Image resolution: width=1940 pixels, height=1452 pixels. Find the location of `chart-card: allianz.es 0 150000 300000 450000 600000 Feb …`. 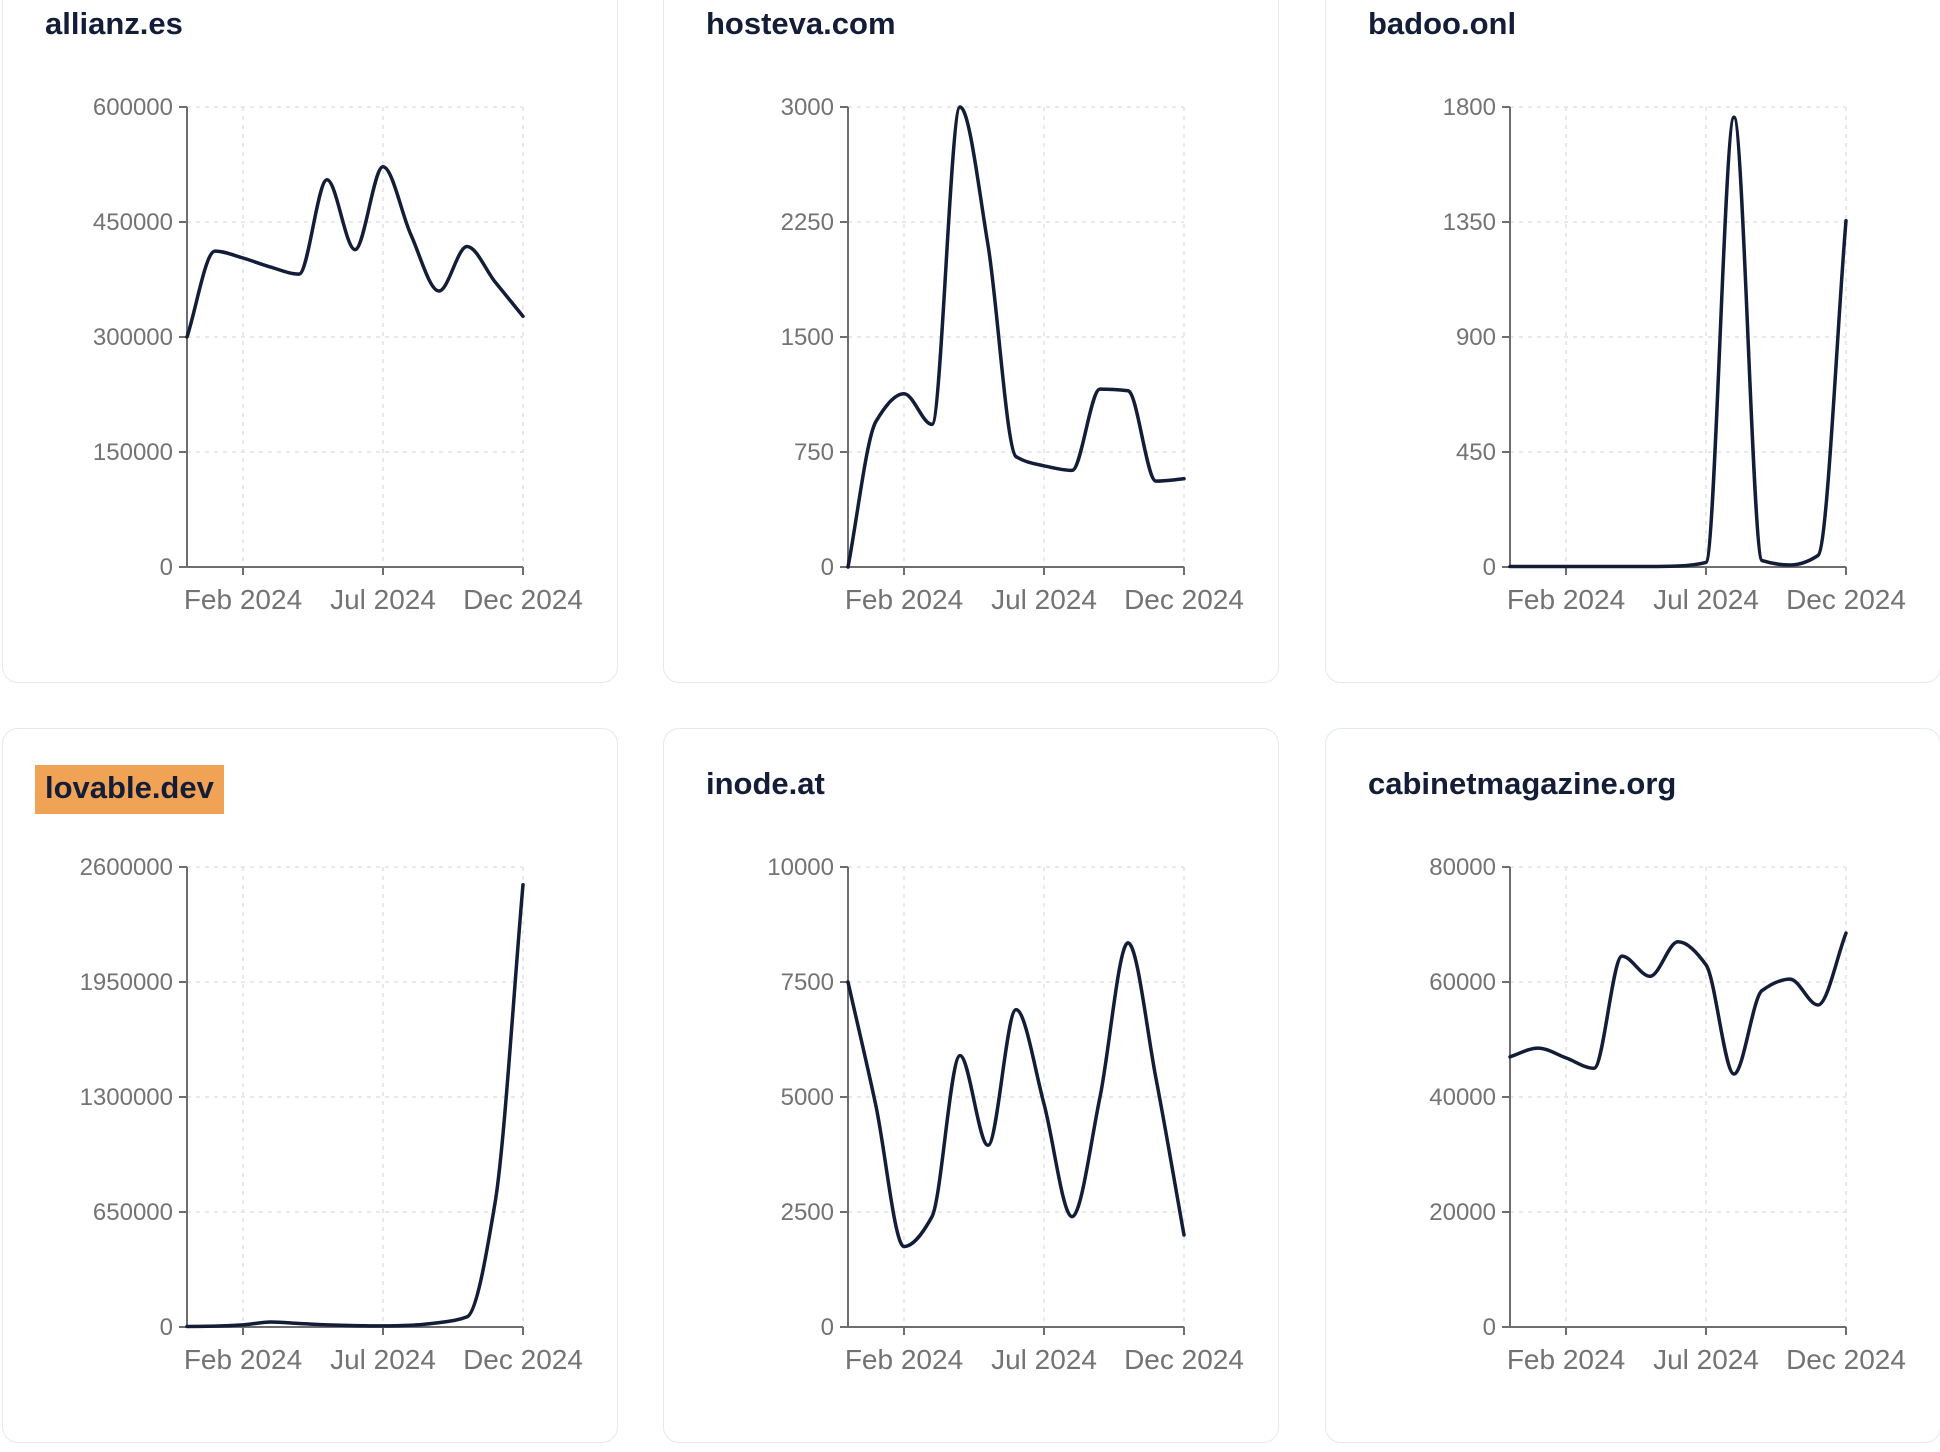

chart-card: allianz.es 0 150000 300000 450000 600000 Feb … is located at coordinates (310, 341).